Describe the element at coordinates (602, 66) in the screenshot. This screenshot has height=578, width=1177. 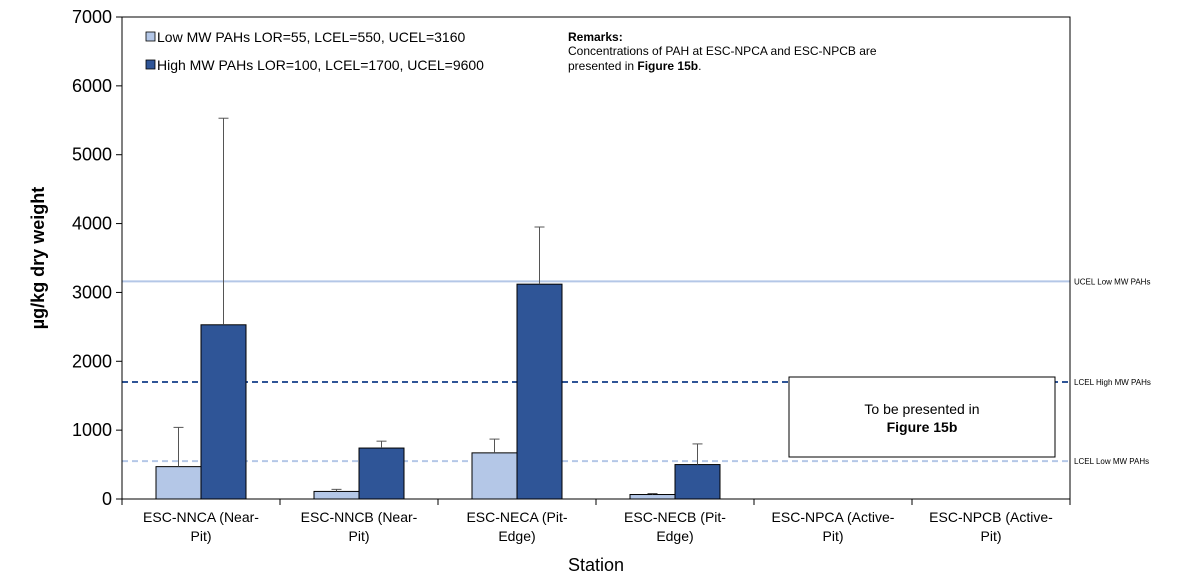
I see `remarks-line-2-text: presented in` at that location.